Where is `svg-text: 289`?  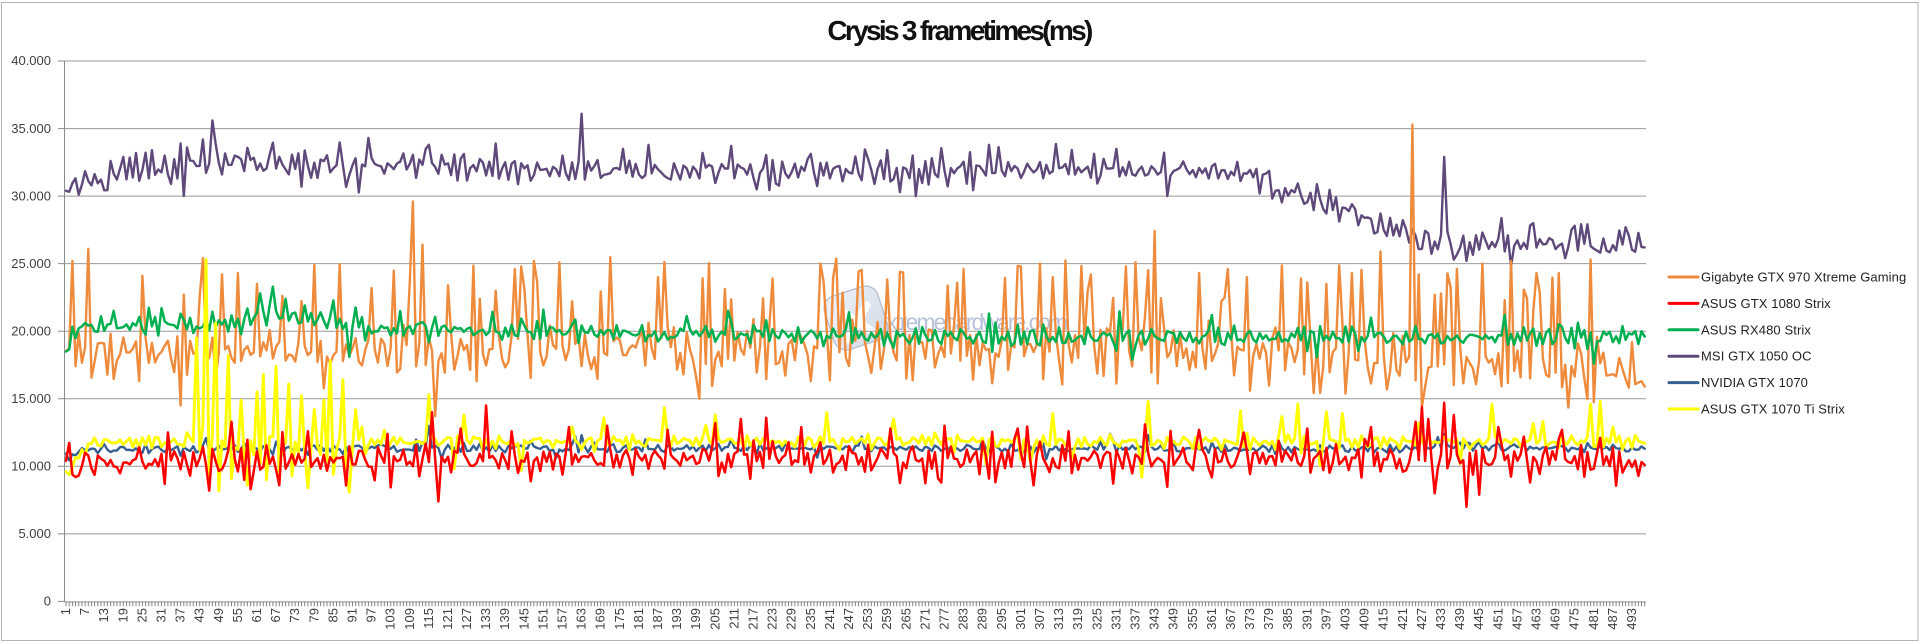
svg-text: 289 is located at coordinates (982, 619).